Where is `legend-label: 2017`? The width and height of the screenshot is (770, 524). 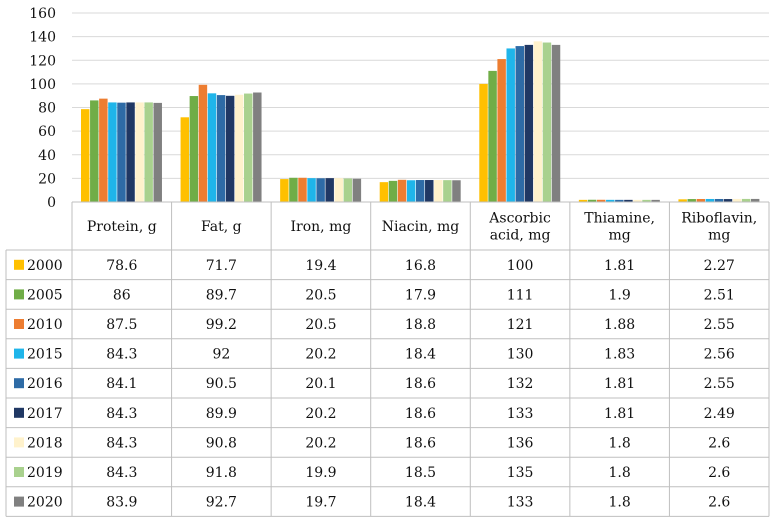
legend-label: 2017 is located at coordinates (45, 414).